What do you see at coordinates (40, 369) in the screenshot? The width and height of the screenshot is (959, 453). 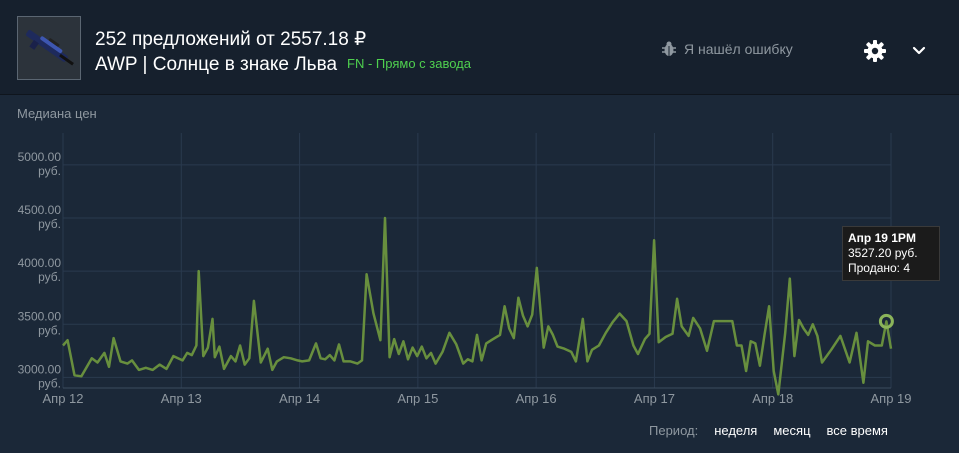 I see `y-tick-label: 3000.00` at bounding box center [40, 369].